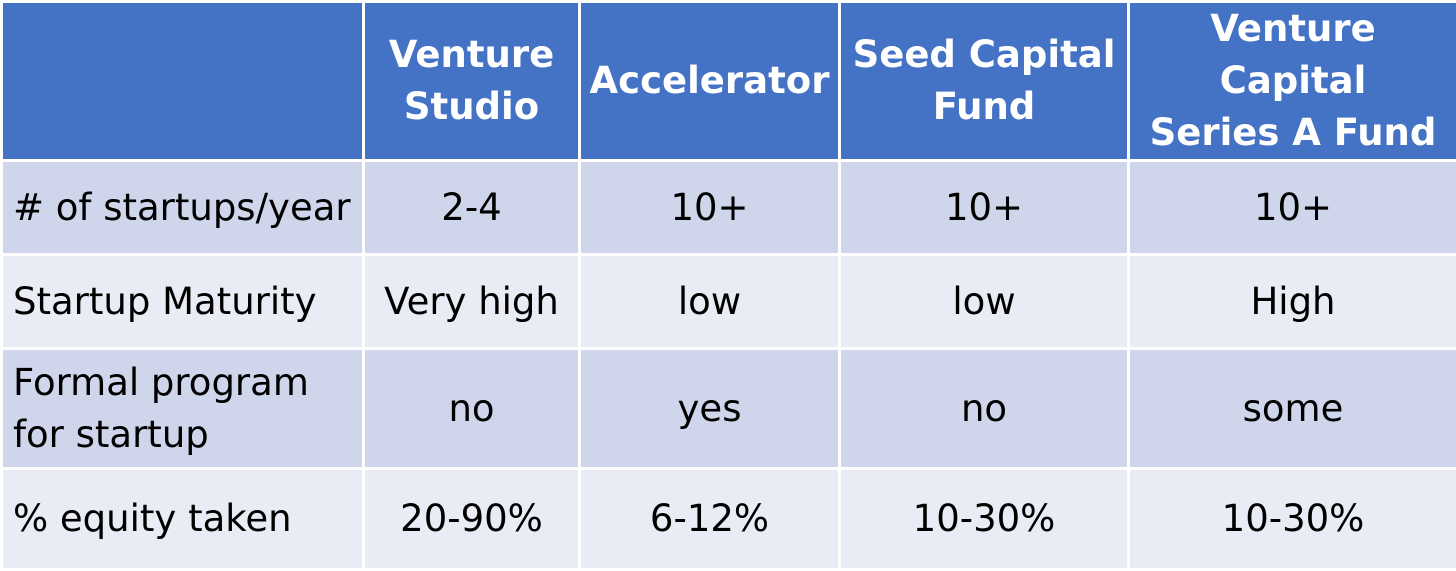 Image resolution: width=1456 pixels, height=571 pixels. I want to click on column-header-seed-capital-fund: Seed Capital Fund, so click(984, 81).